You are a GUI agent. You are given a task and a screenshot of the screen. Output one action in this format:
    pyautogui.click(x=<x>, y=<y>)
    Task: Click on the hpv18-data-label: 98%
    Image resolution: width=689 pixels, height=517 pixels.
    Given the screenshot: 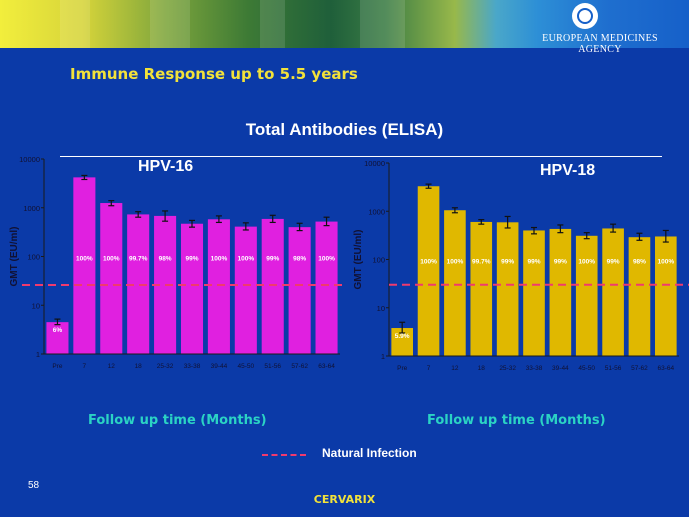 What is the action you would take?
    pyautogui.click(x=639, y=262)
    